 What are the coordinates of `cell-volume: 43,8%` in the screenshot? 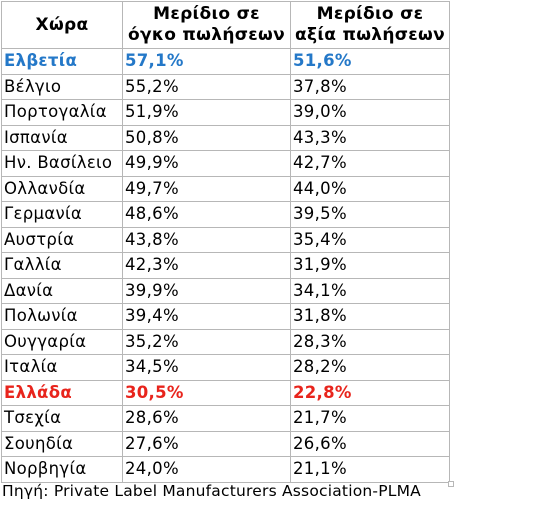 It's located at (206, 239).